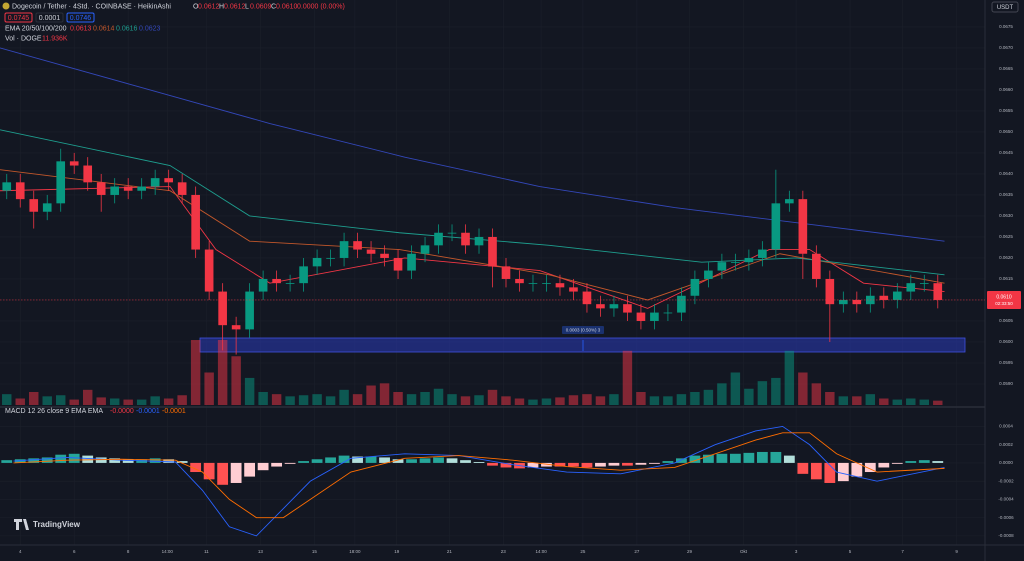 This screenshot has width=1024, height=561. Describe the element at coordinates (1006, 278) in the screenshot. I see `y-tick-label: 0.0615` at that location.